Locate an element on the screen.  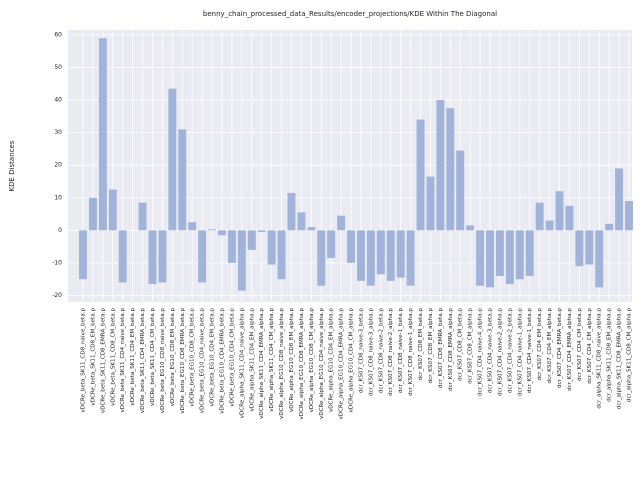
x-tick-label: vDCRe_beta_EG10_CD8_EM_beta.p is located at coordinates (173, 357).